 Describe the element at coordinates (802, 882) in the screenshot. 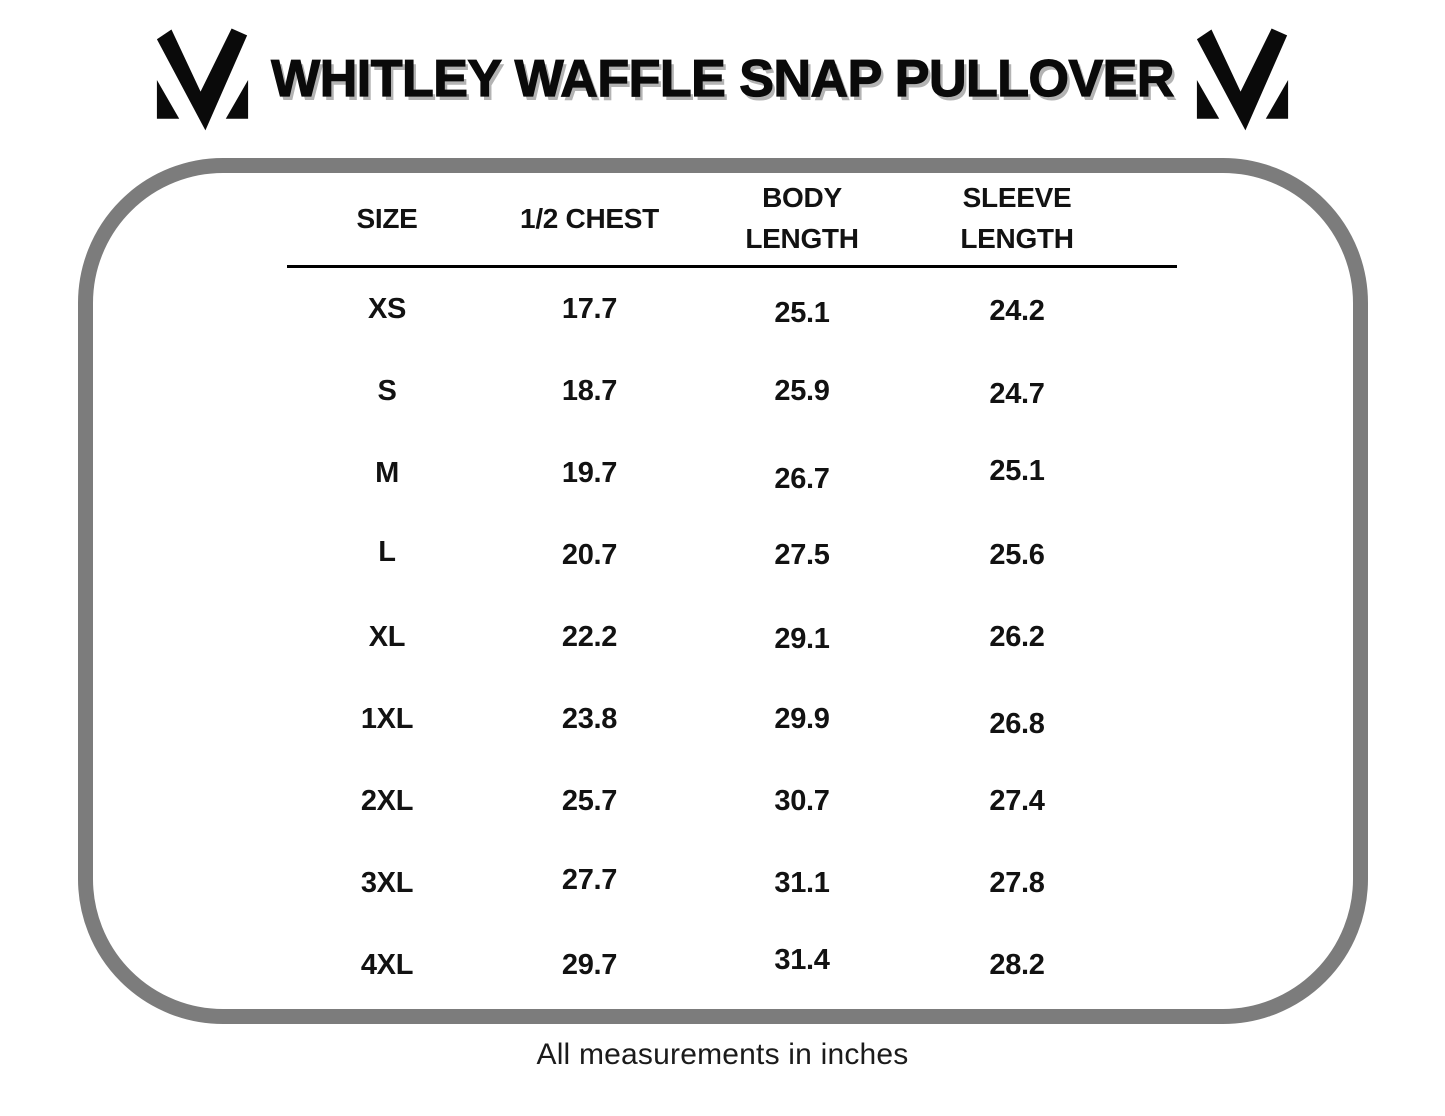

I see `body-length-cell: 31.1` at that location.